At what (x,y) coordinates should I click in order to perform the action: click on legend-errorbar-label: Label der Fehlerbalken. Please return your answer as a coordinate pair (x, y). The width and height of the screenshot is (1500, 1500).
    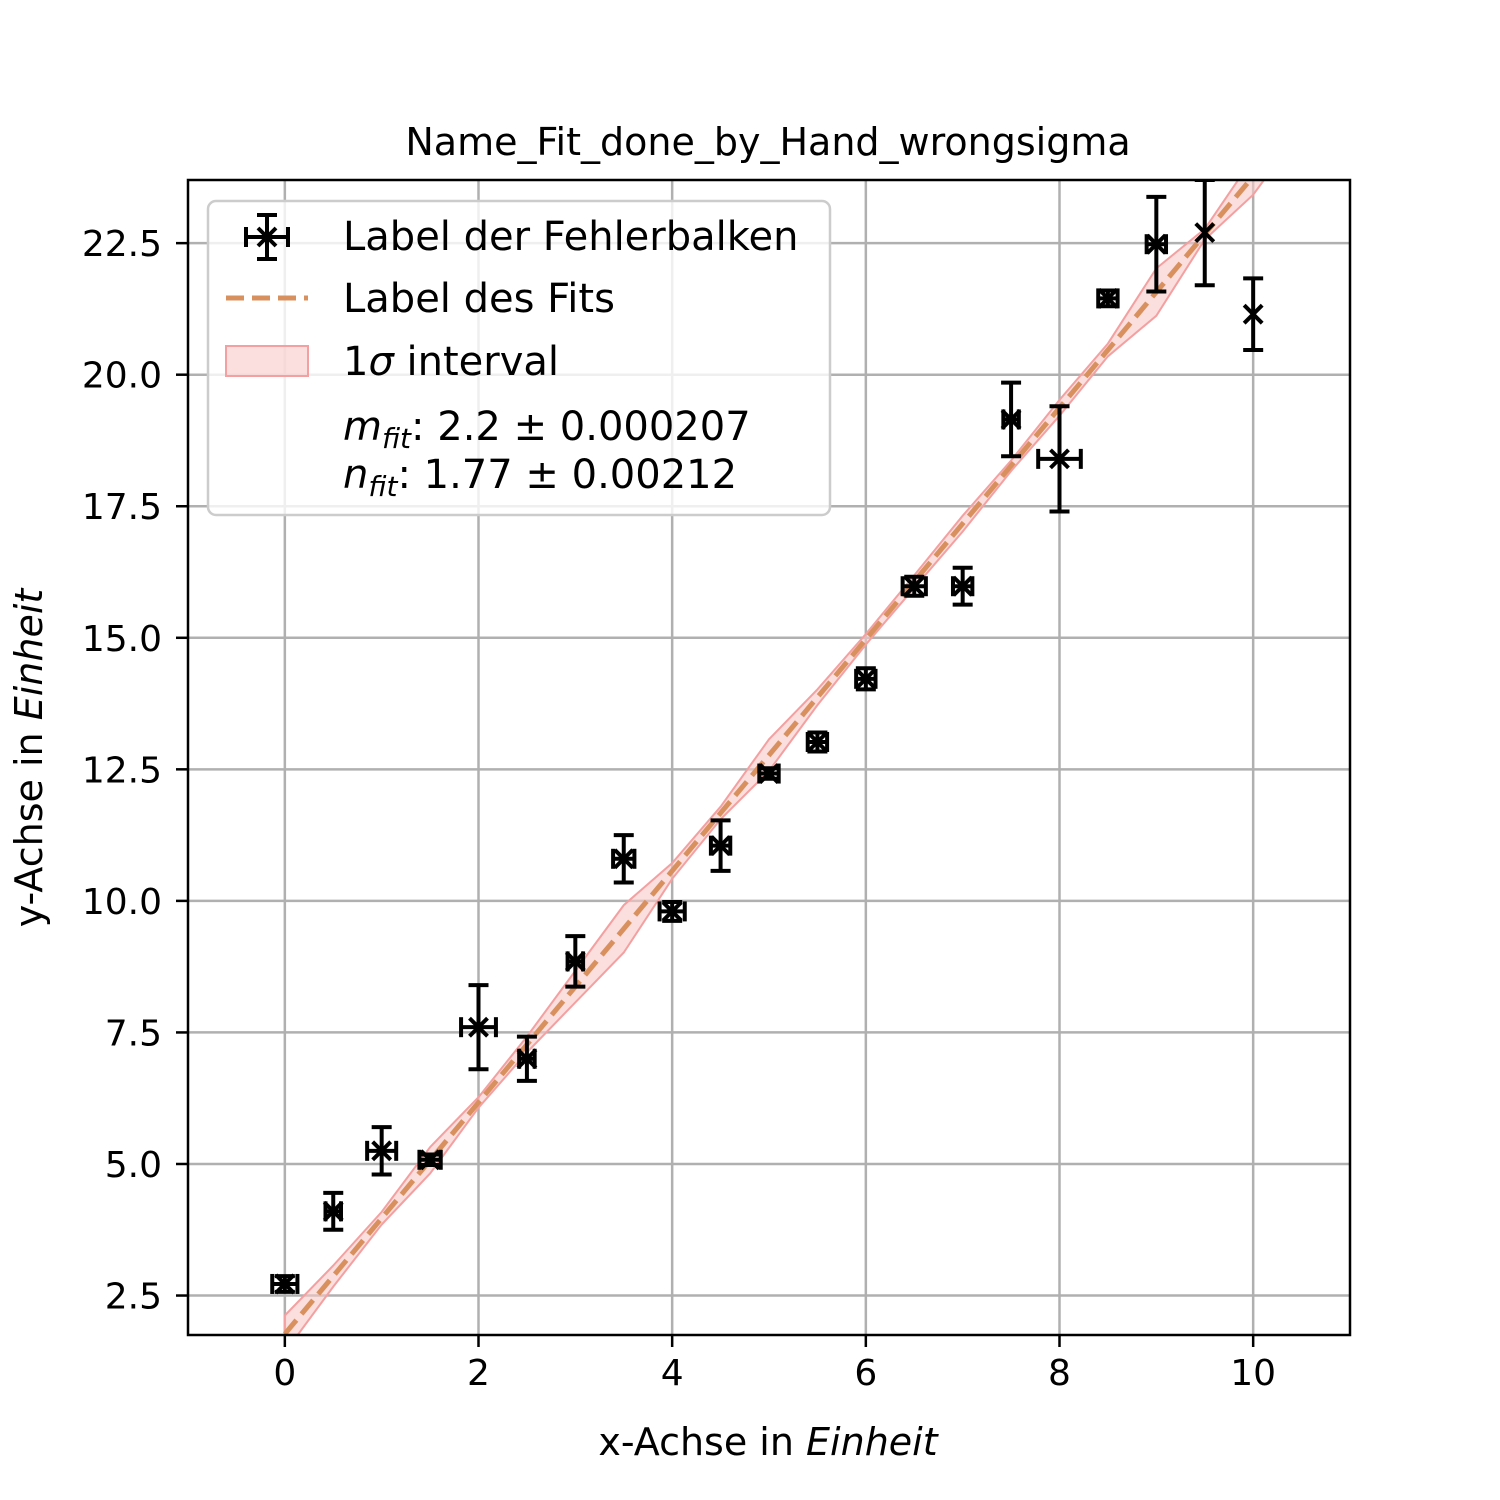
    Looking at the image, I should click on (570, 237).